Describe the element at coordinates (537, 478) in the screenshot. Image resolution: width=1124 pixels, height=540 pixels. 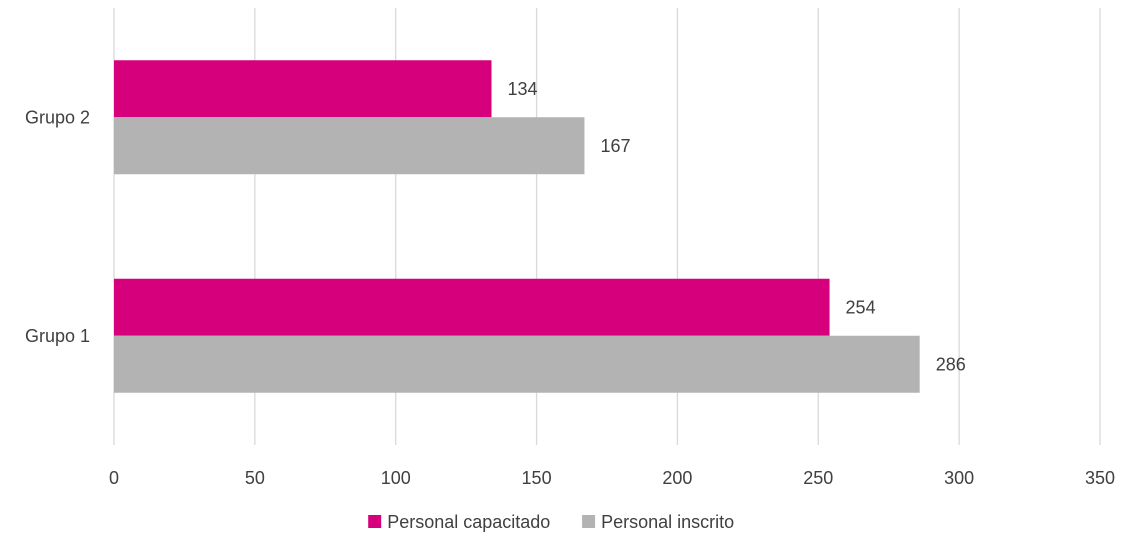
I see `x-tick-label: 150` at that location.